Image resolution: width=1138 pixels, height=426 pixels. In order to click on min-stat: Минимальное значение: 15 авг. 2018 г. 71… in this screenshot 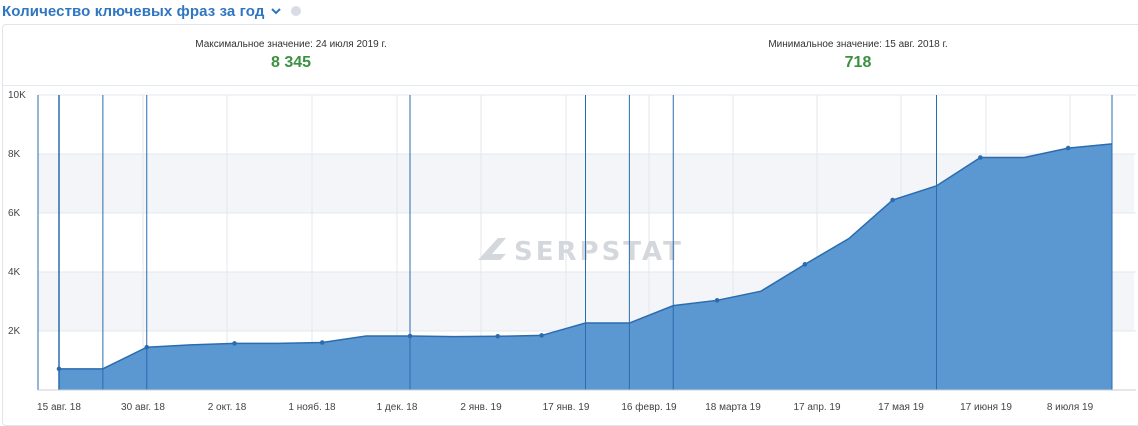, I will do `click(858, 55)`.